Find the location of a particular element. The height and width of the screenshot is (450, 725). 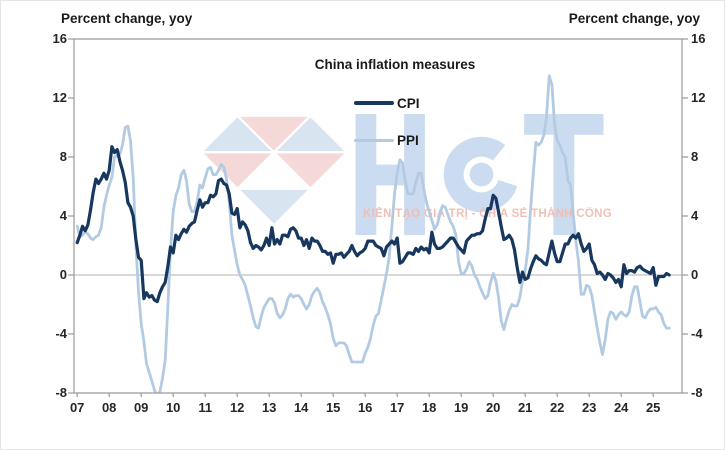

y-axis-label-right: 0 is located at coordinates (695, 274).